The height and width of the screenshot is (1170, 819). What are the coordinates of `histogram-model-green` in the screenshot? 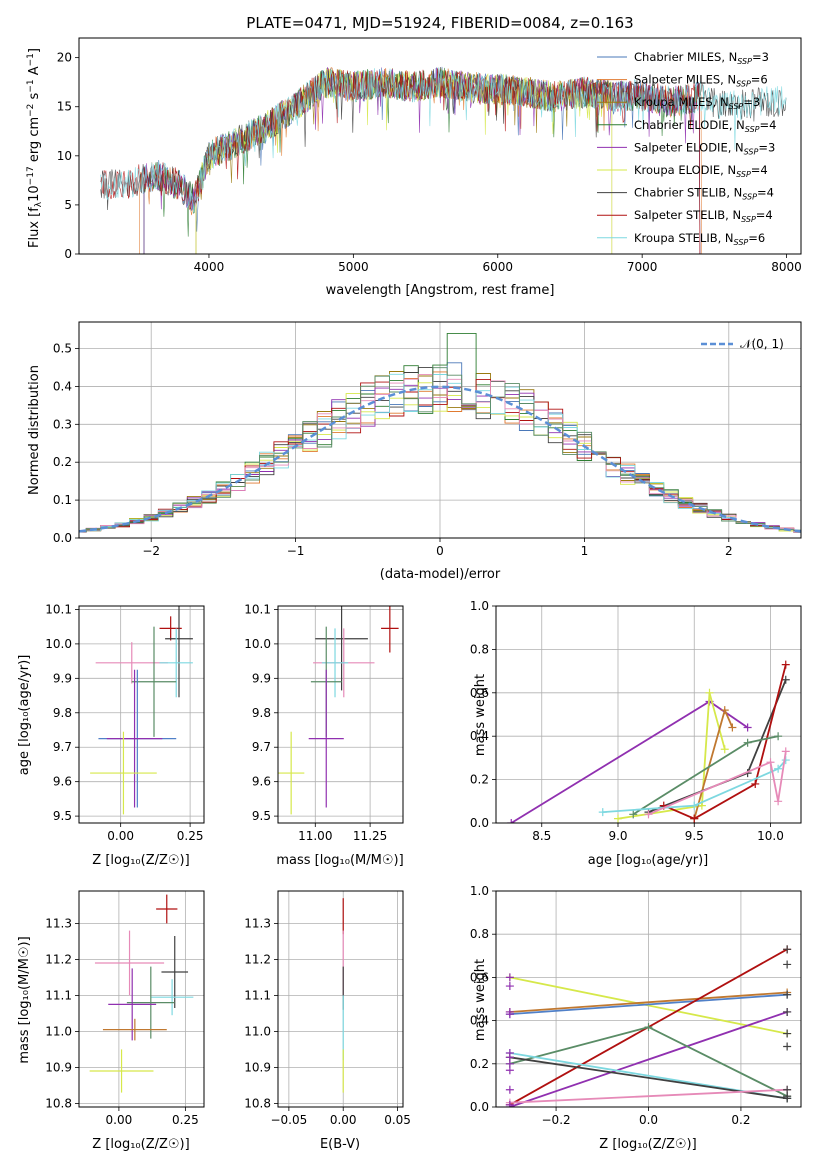 It's located at (440, 449).